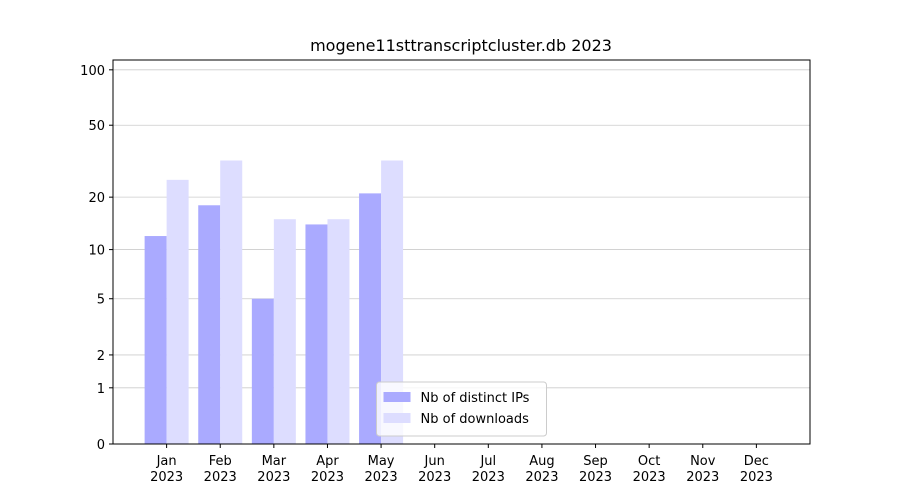 The width and height of the screenshot is (900, 500). Describe the element at coordinates (273, 469) in the screenshot. I see `x-tick-label: Mar 2023` at that location.